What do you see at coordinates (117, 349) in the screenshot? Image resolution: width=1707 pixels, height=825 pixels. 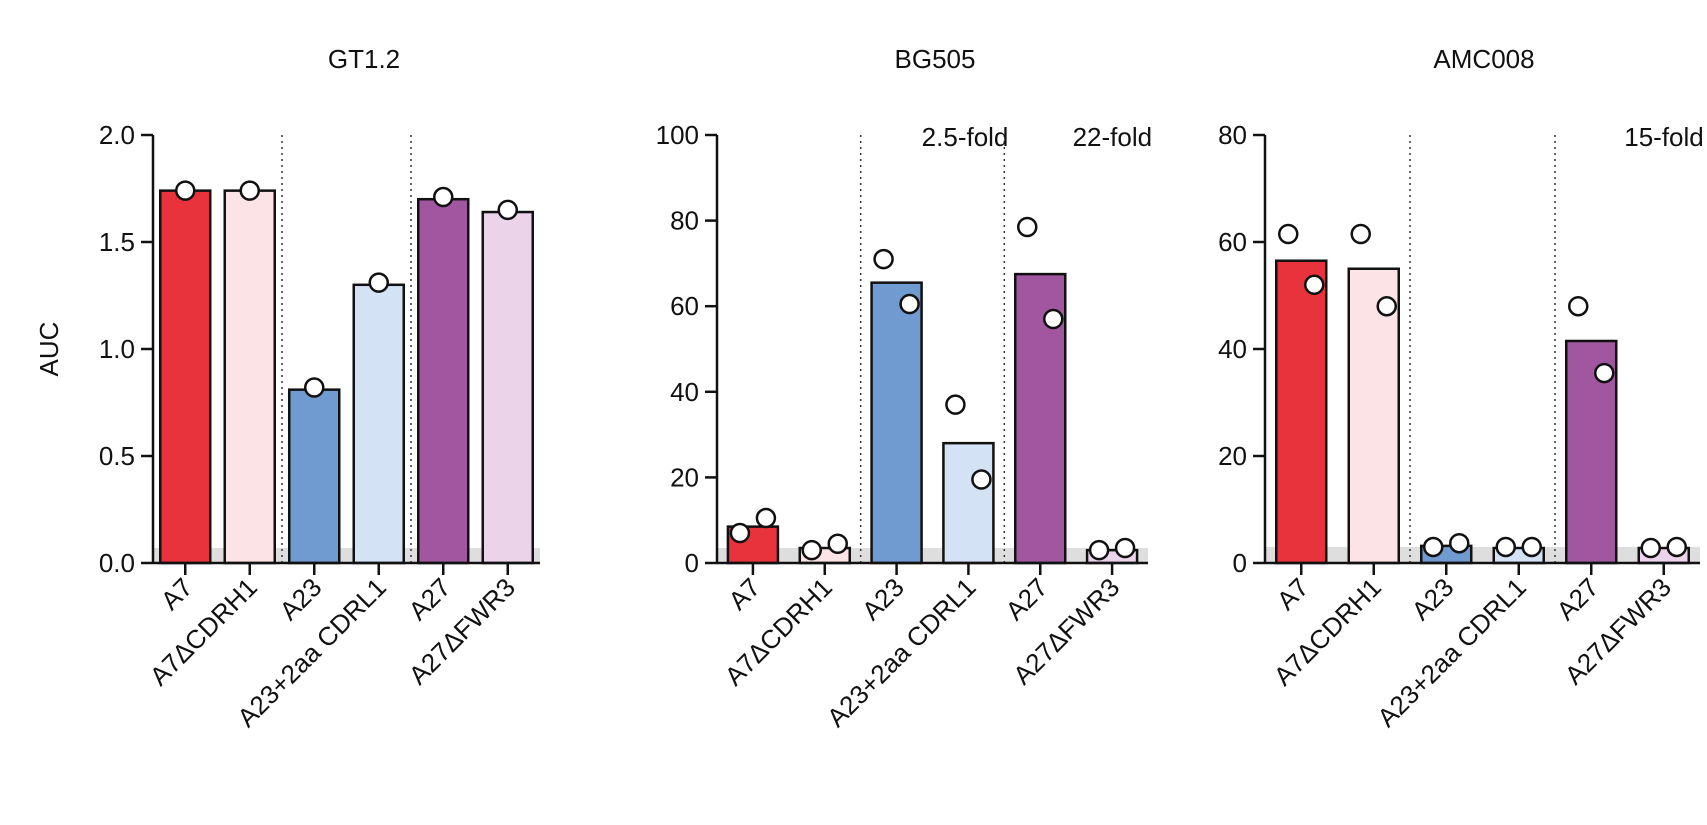 I see `y-tick-label: 1.0` at bounding box center [117, 349].